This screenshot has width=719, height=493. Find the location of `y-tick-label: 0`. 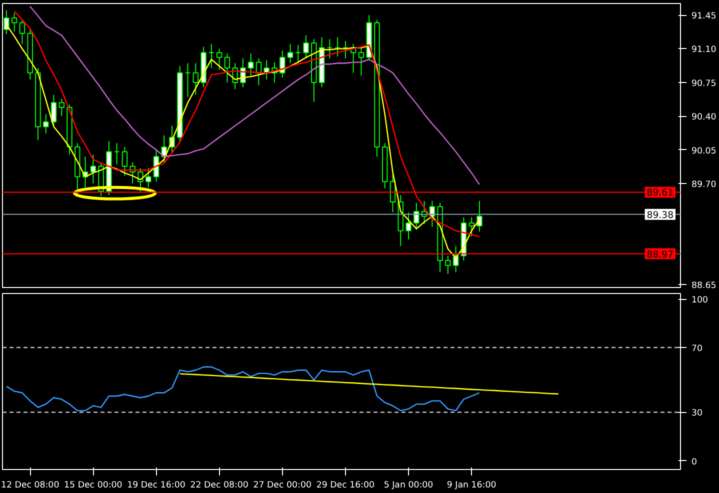

y-tick-label: 0 is located at coordinates (695, 462).